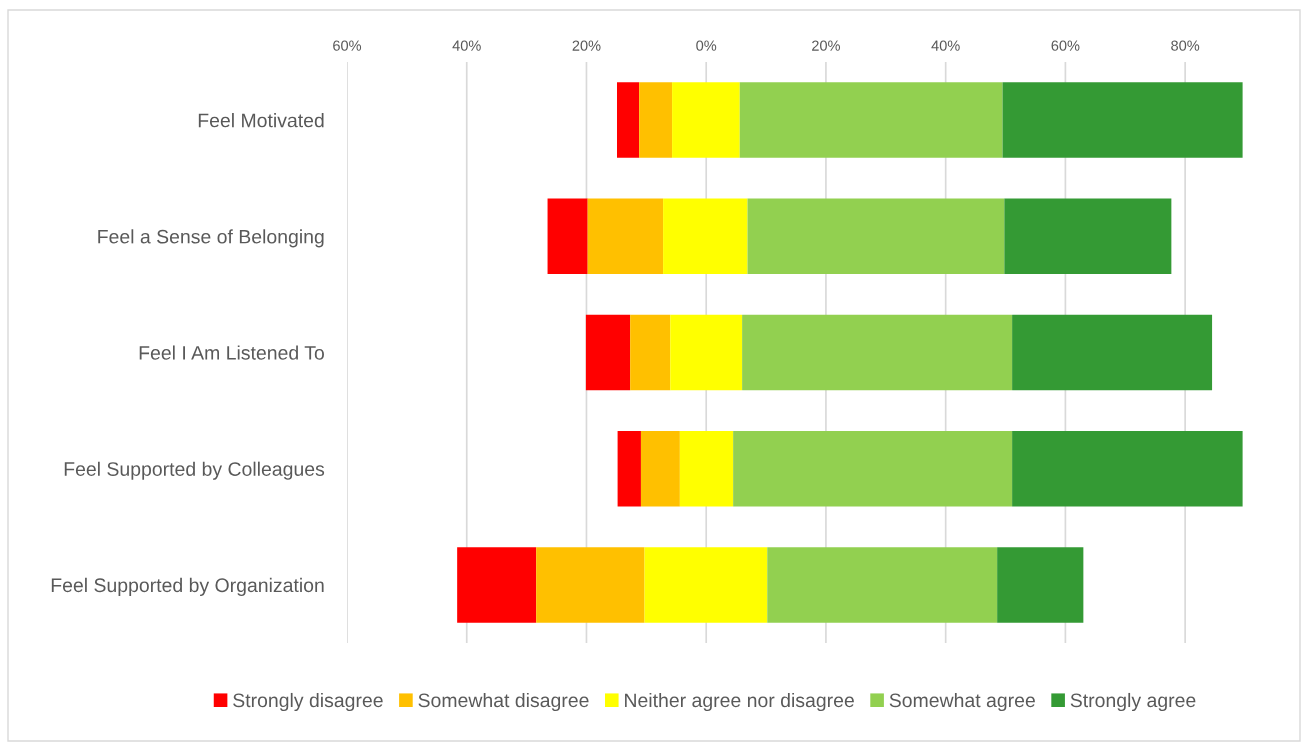 The image size is (1306, 749). Describe the element at coordinates (1185, 45) in the screenshot. I see `x-tick-label: 80%` at that location.